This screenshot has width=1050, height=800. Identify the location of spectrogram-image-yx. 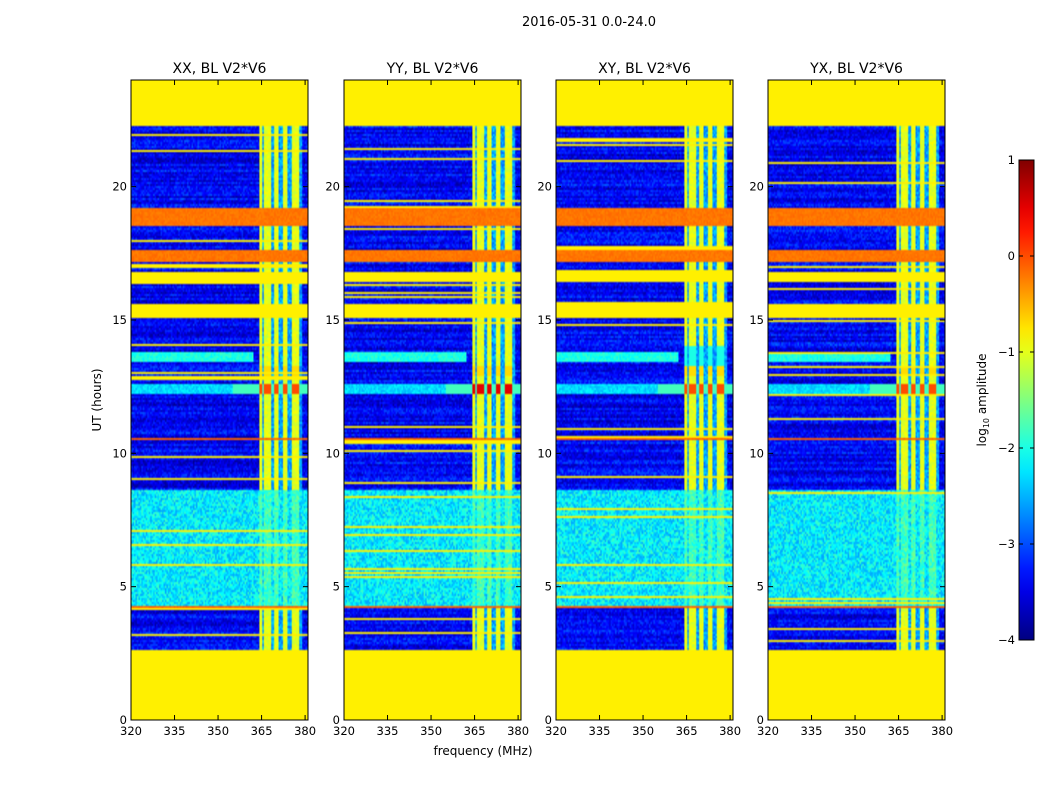
(856, 400).